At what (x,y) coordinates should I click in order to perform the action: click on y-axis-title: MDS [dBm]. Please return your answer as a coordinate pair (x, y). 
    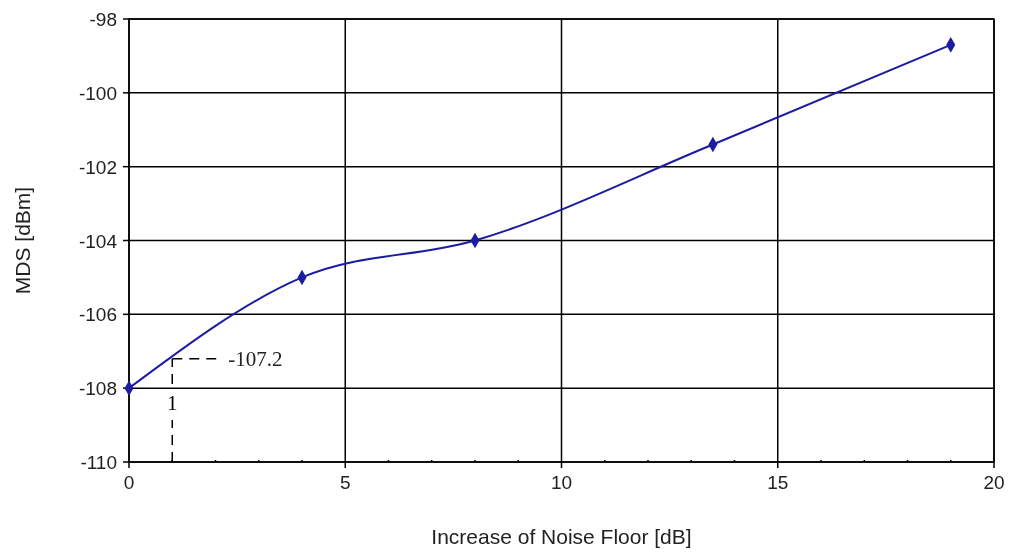
    Looking at the image, I should click on (22, 240).